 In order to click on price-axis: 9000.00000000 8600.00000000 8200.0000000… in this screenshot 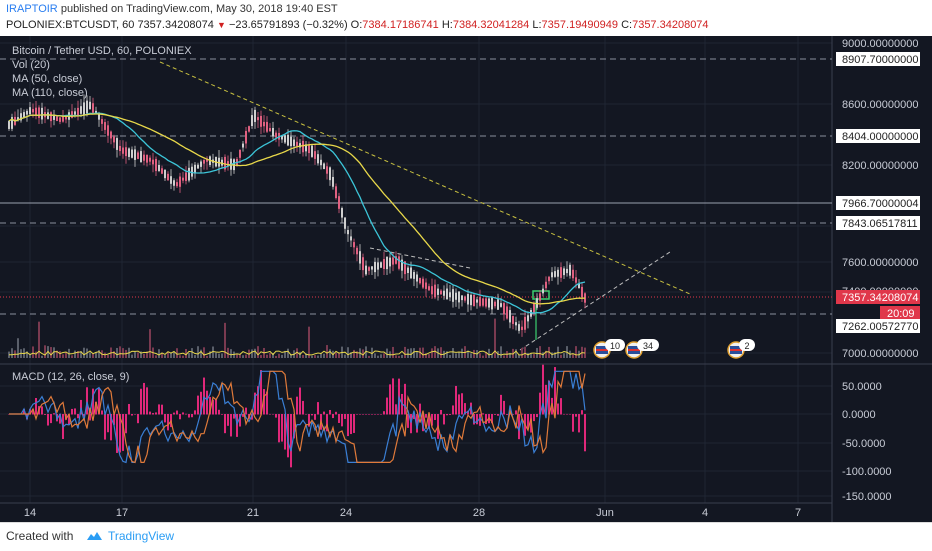, I will do `click(878, 199)`.